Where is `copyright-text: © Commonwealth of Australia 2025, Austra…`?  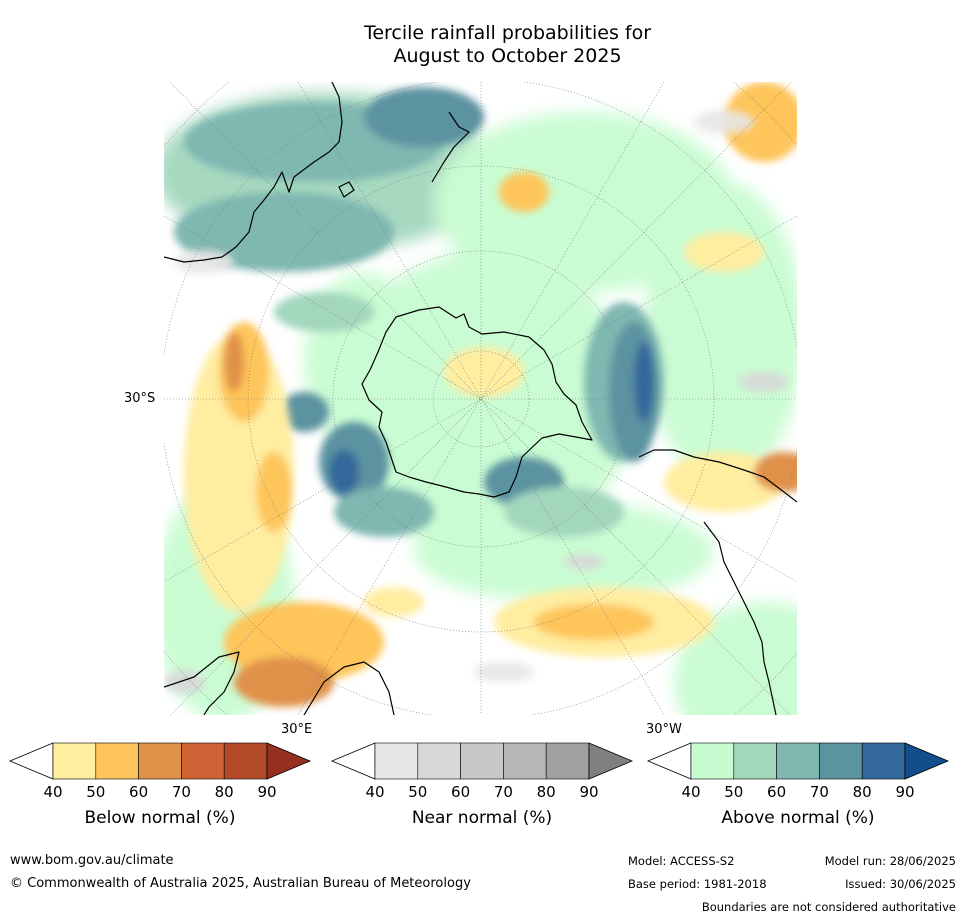 copyright-text: © Commonwealth of Australia 2025, Austra… is located at coordinates (240, 883).